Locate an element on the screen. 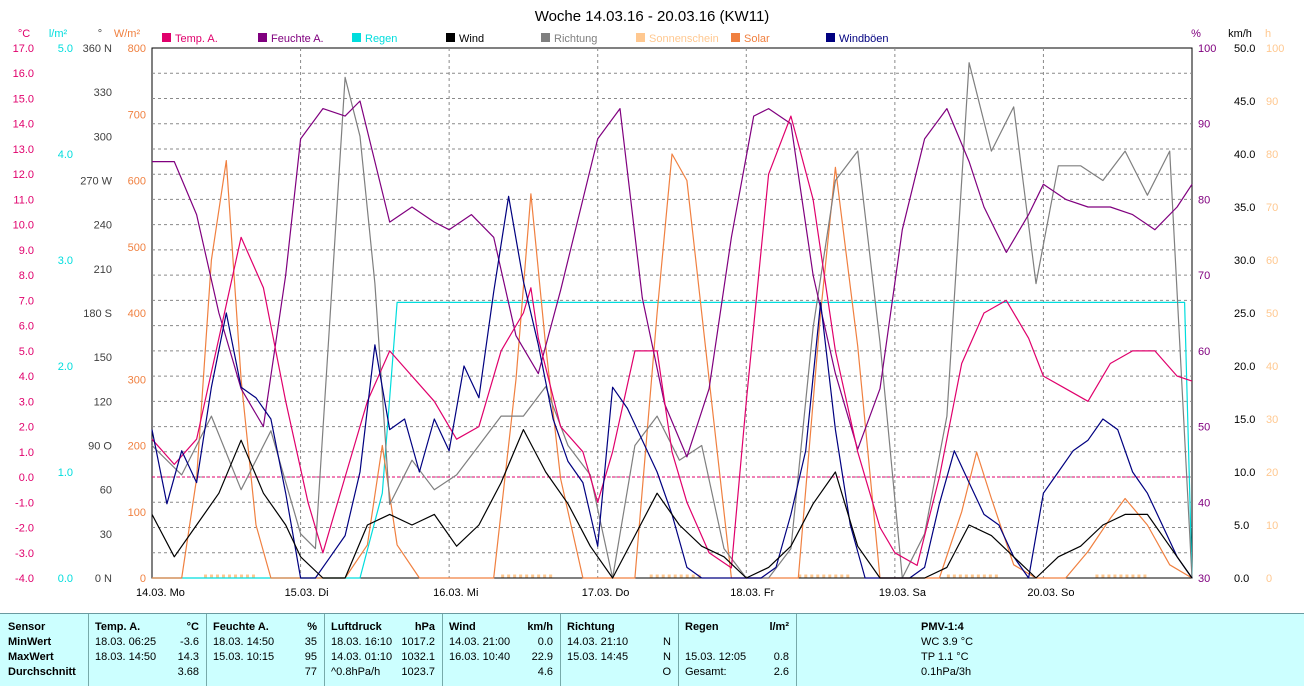 This screenshot has height=686, width=1304. wind-axis-unit: km/h is located at coordinates (1240, 34).